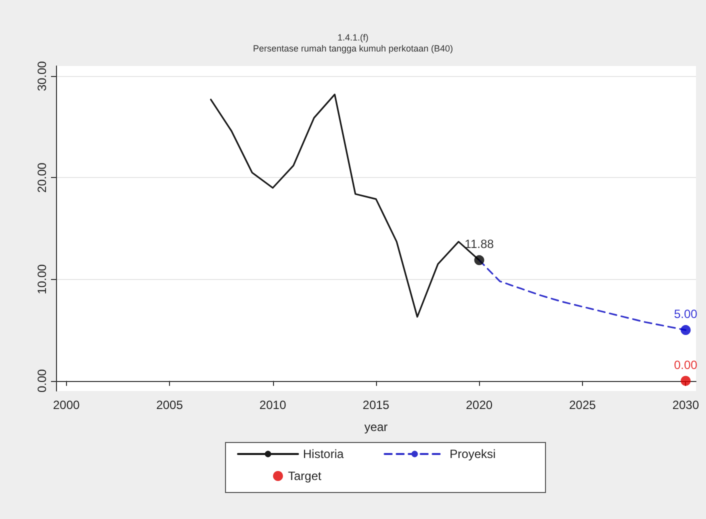 This screenshot has width=706, height=519. What do you see at coordinates (353, 37) in the screenshot?
I see `chart-title: 1.4.1.(f)` at bounding box center [353, 37].